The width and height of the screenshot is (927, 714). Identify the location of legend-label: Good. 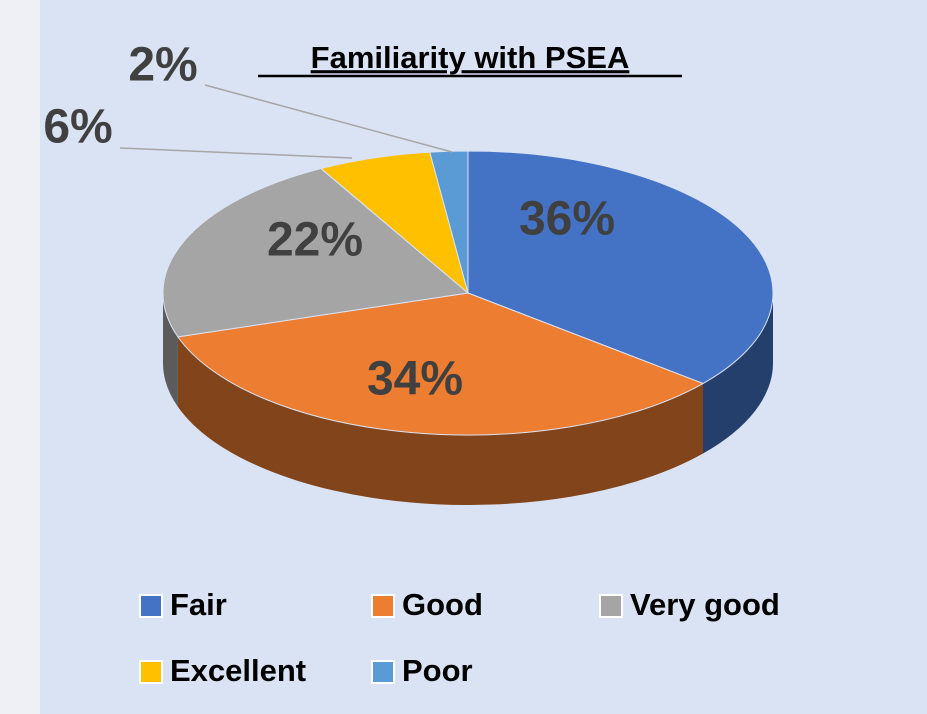
(442, 604).